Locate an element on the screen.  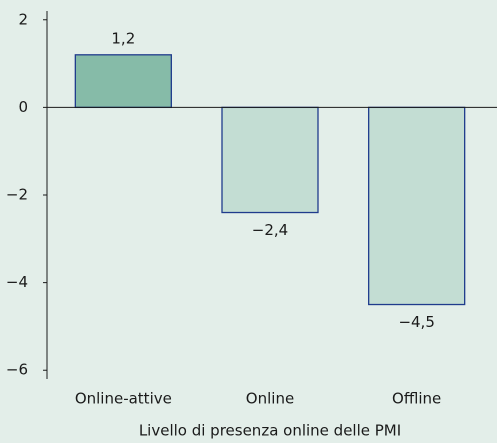
y-tick-label: −4 is located at coordinates (17, 282).